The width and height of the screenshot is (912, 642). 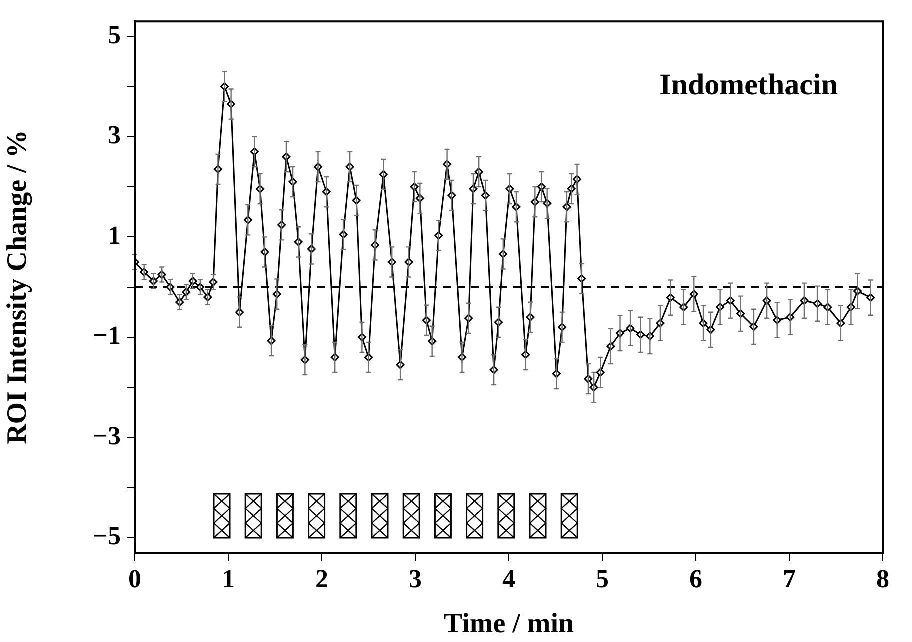 I want to click on y-tick-label: −1, so click(x=107, y=335).